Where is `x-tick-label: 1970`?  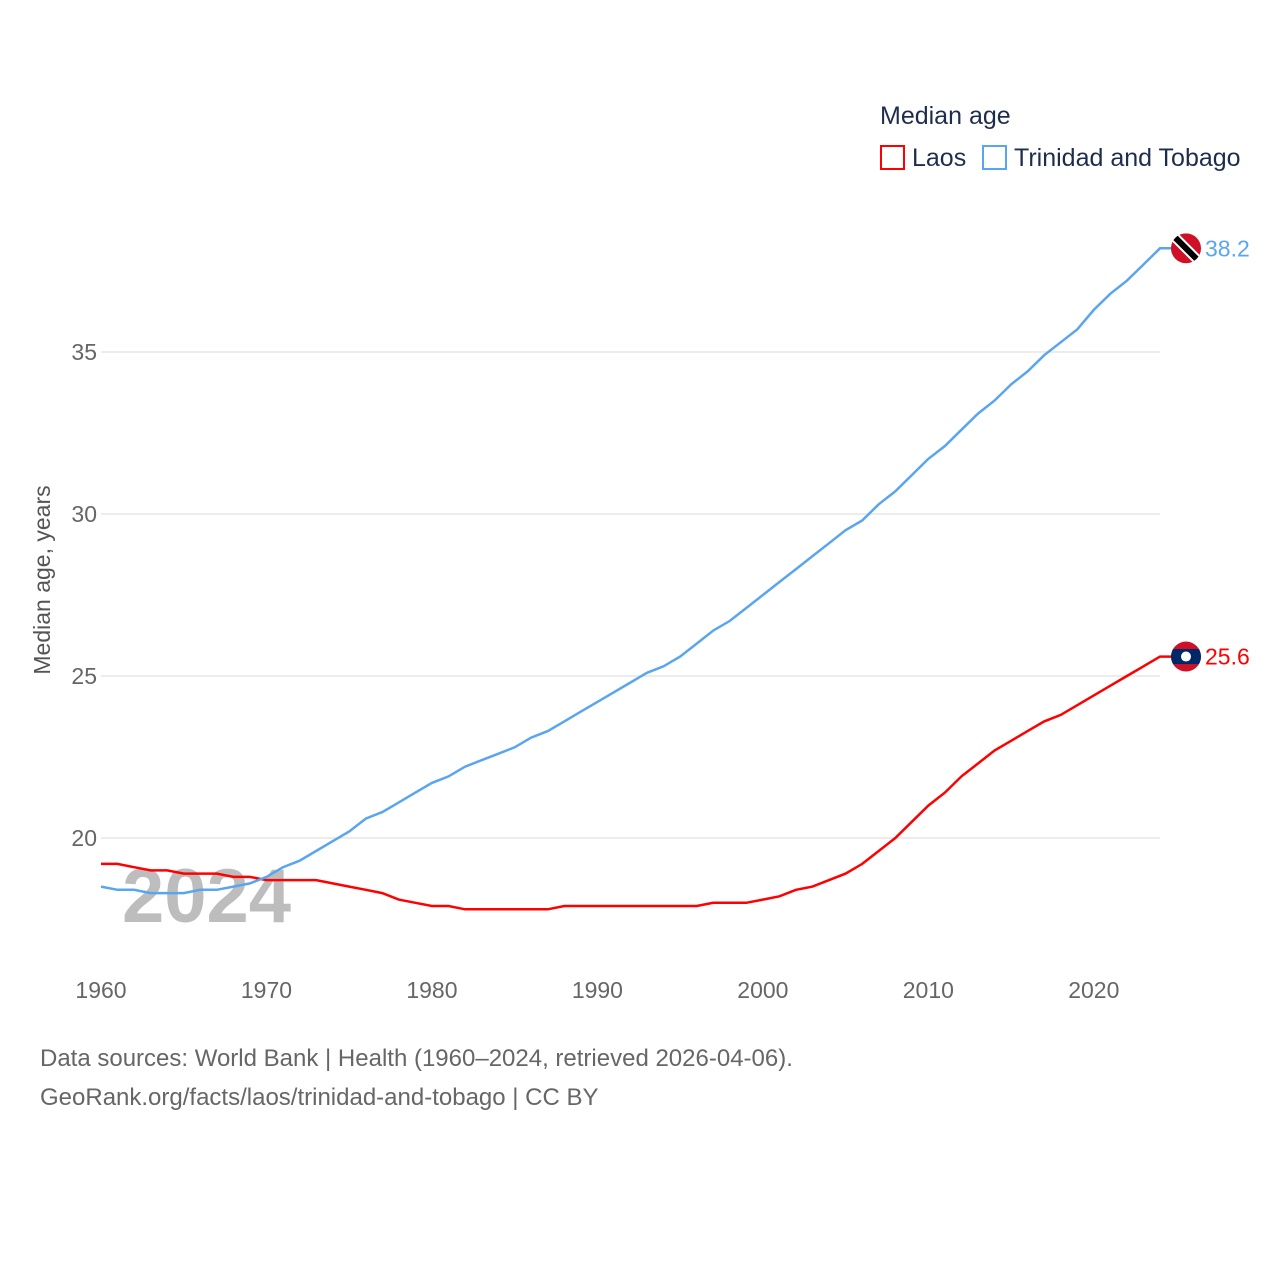 x-tick-label: 1970 is located at coordinates (266, 990).